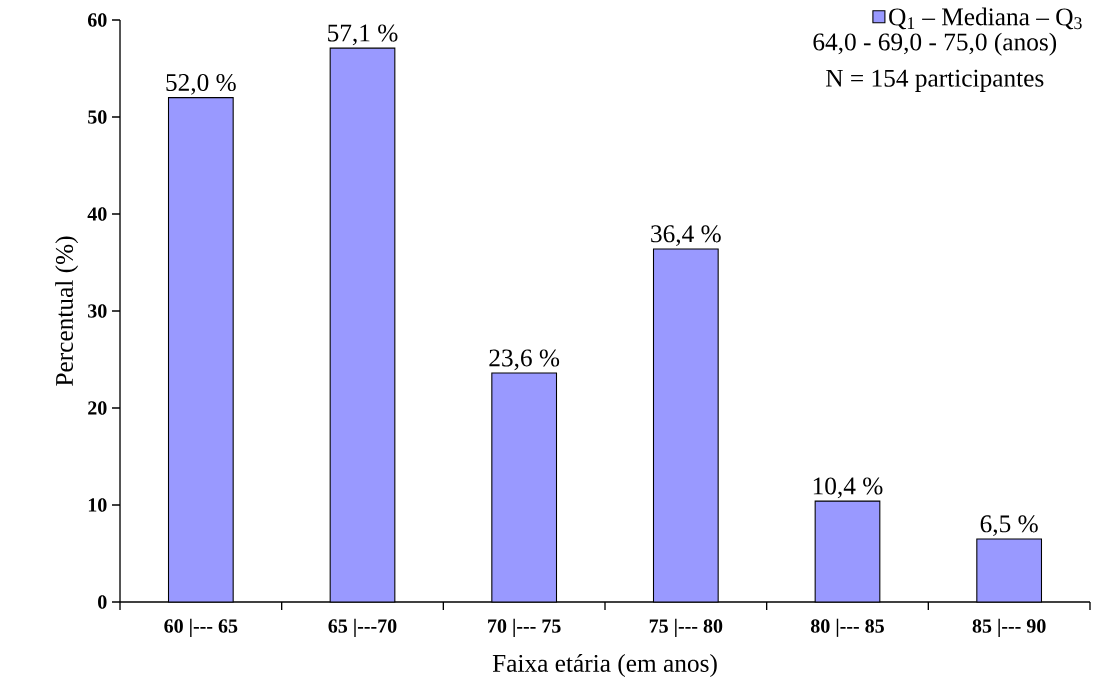  I want to click on y-tick-label: 10, so click(97, 505).